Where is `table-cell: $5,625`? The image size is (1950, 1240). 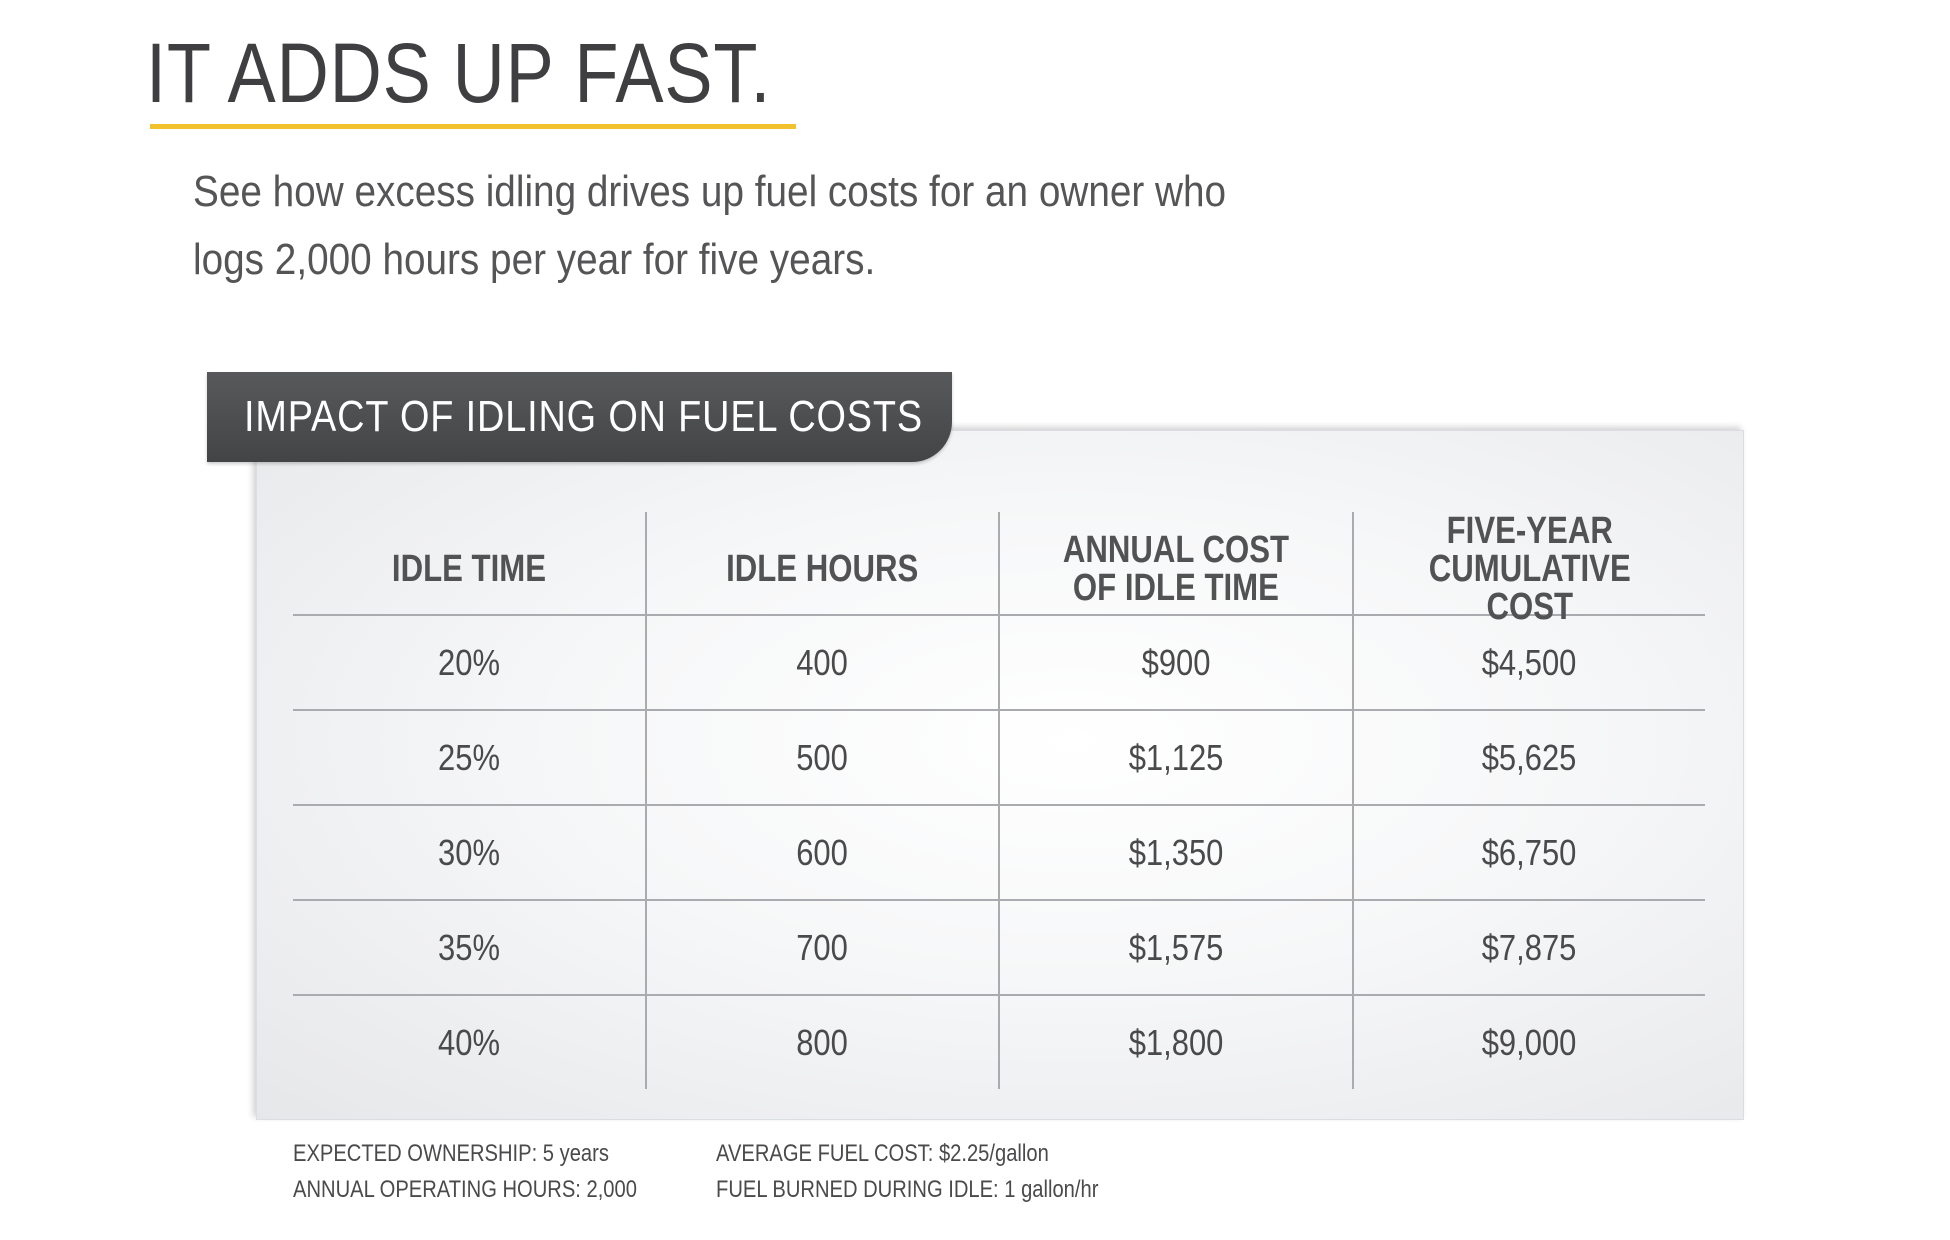
table-cell: $5,625 is located at coordinates (1530, 757).